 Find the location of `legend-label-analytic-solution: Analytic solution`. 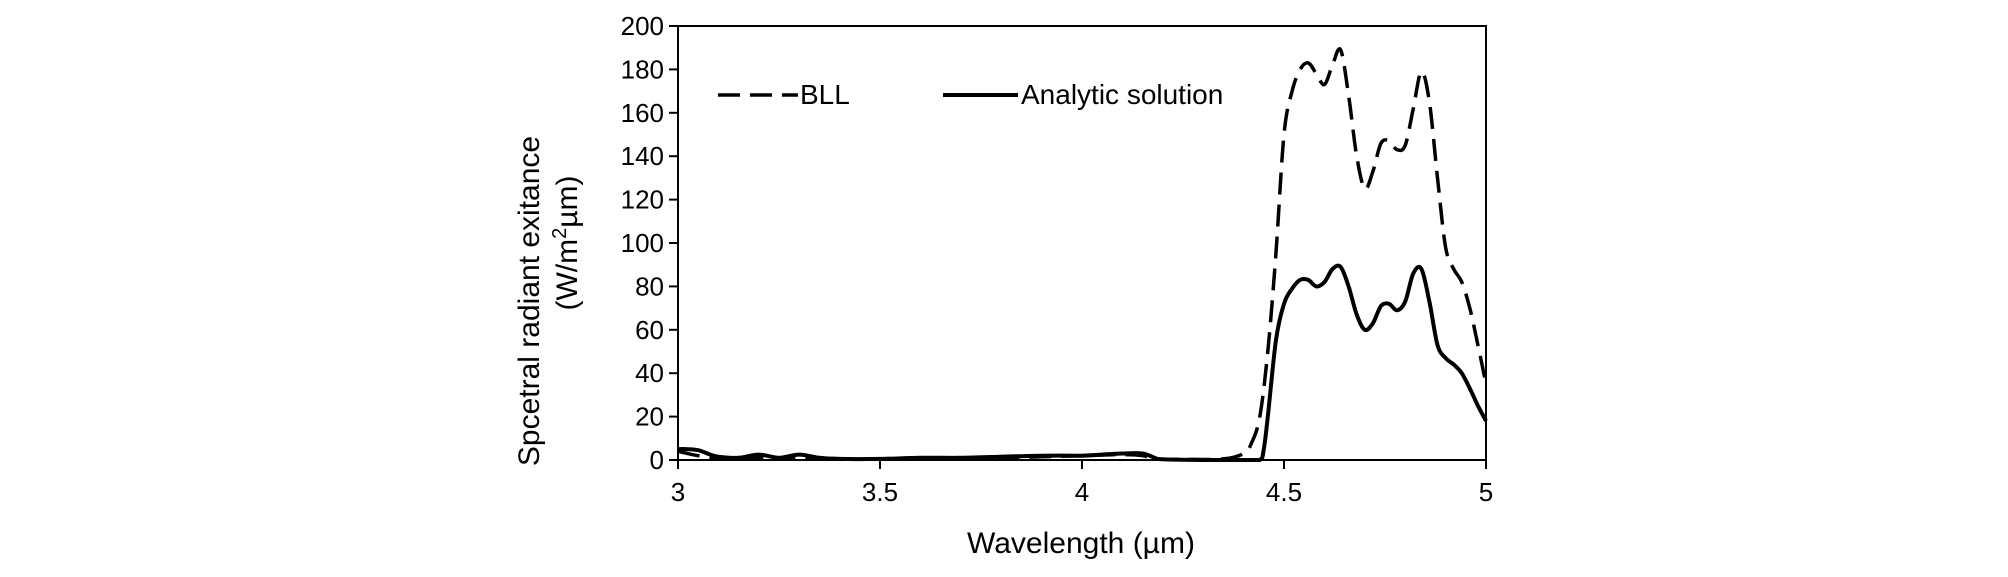

legend-label-analytic-solution: Analytic solution is located at coordinates (1122, 94).